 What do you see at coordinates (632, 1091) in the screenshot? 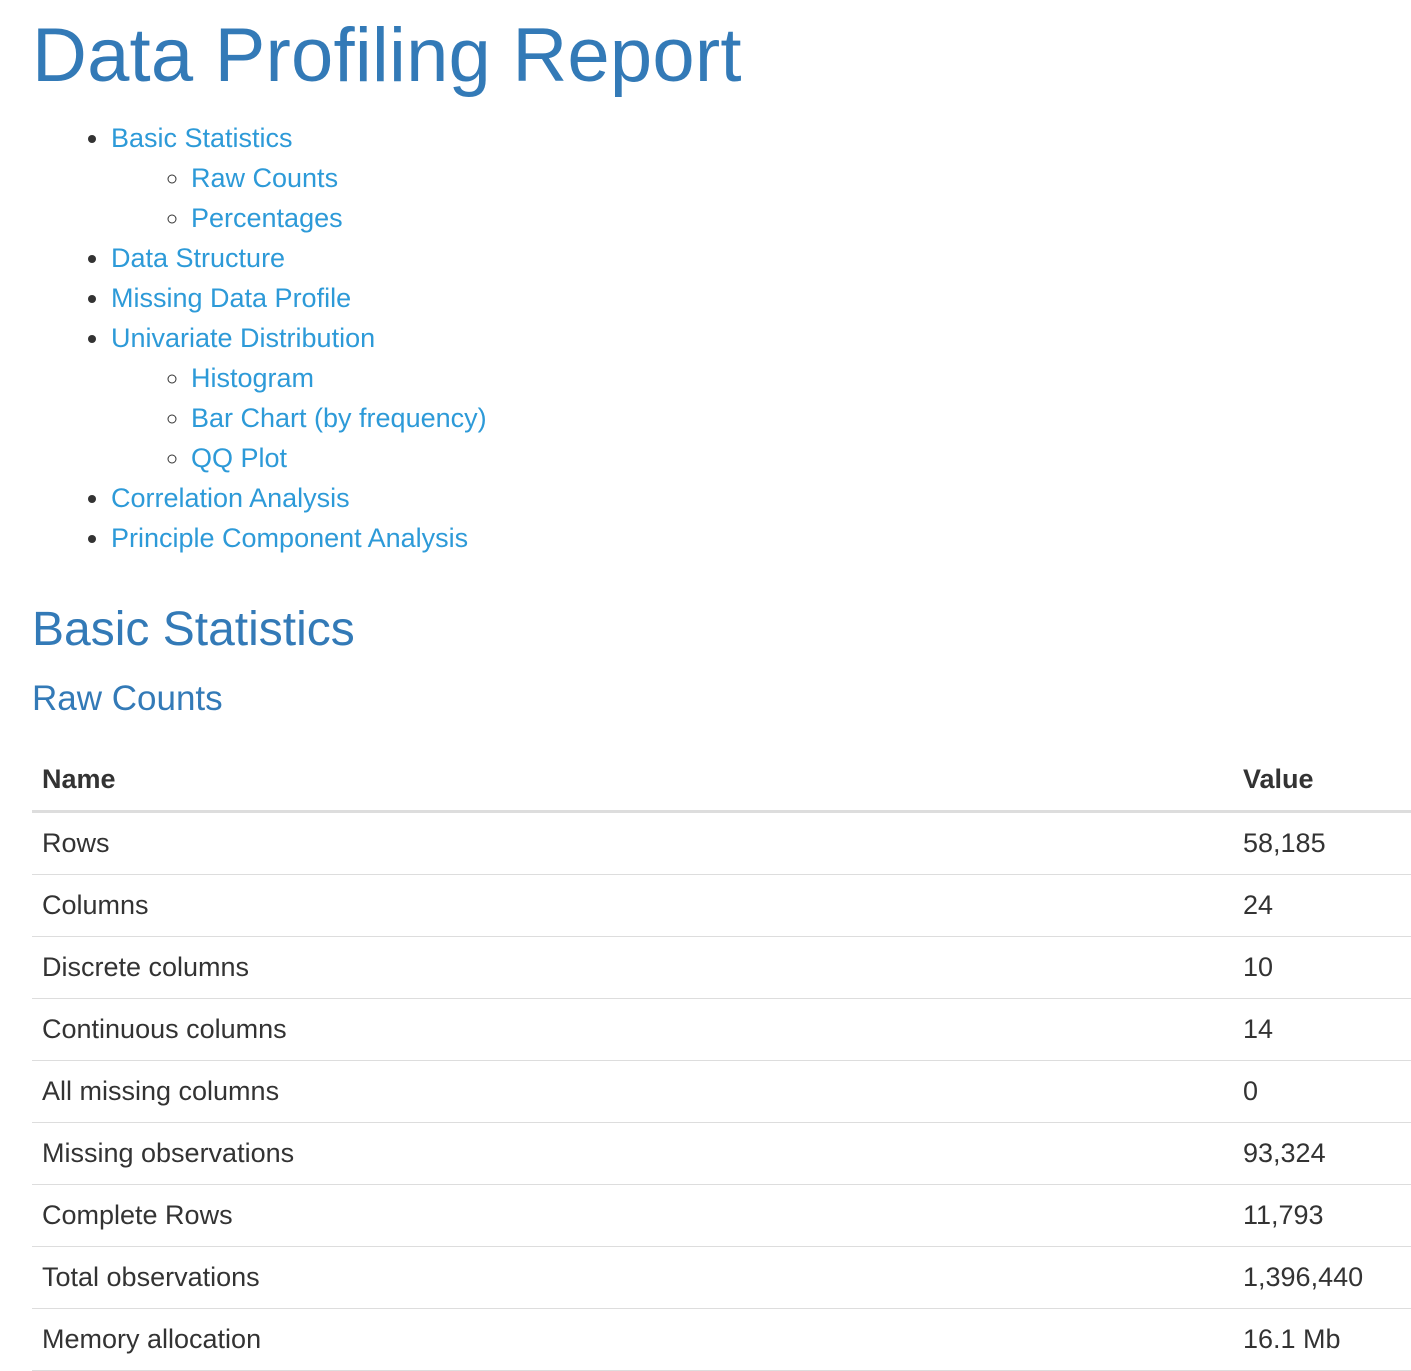
I see `row-name-cell: All missing columns` at bounding box center [632, 1091].